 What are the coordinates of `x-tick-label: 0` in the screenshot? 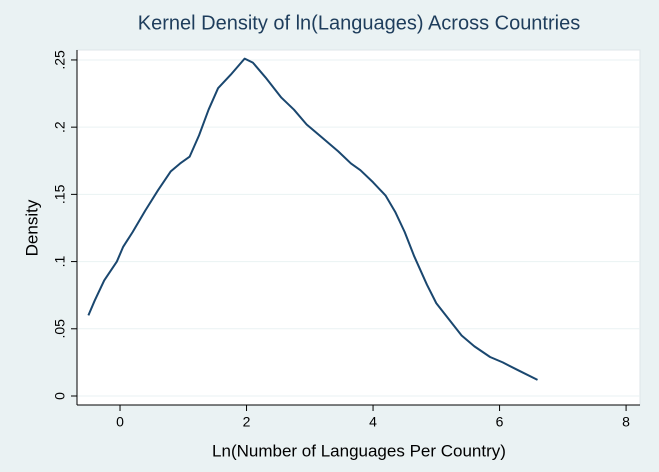 It's located at (120, 422).